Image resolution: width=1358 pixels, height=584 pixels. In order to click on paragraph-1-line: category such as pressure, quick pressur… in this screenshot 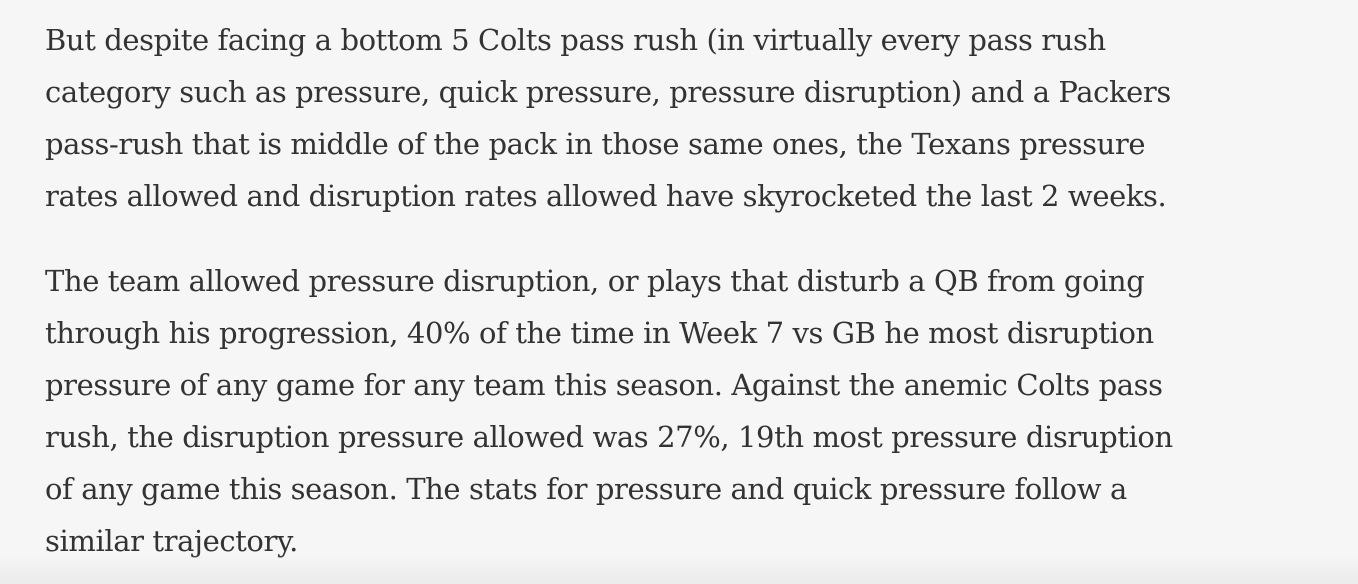, I will do `click(608, 92)`.